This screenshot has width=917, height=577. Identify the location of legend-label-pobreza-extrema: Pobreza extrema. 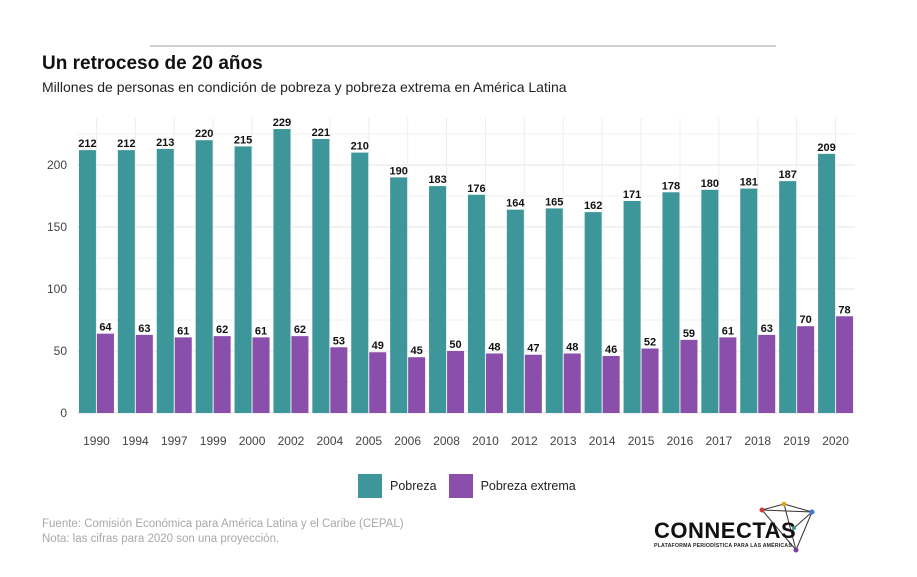
(528, 486).